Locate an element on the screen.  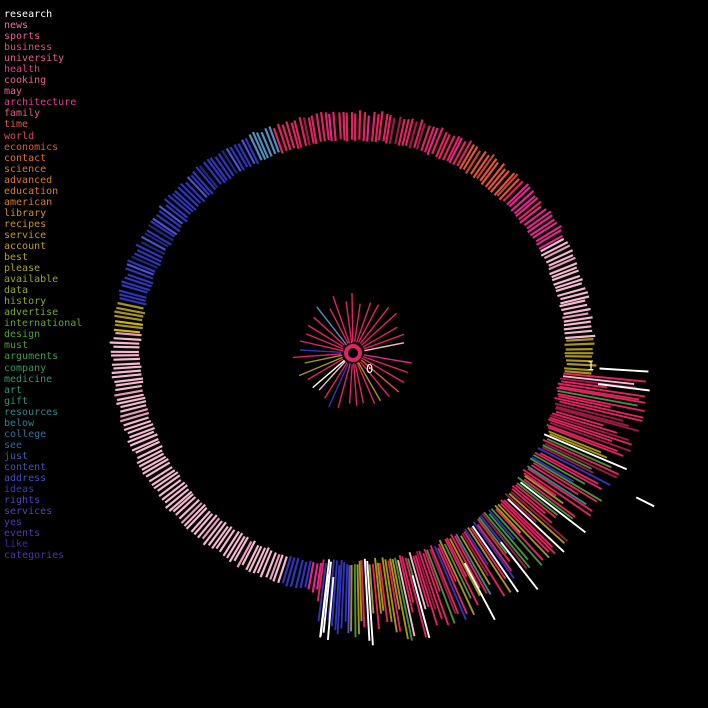
word-list-item: world is located at coordinates (19, 136).